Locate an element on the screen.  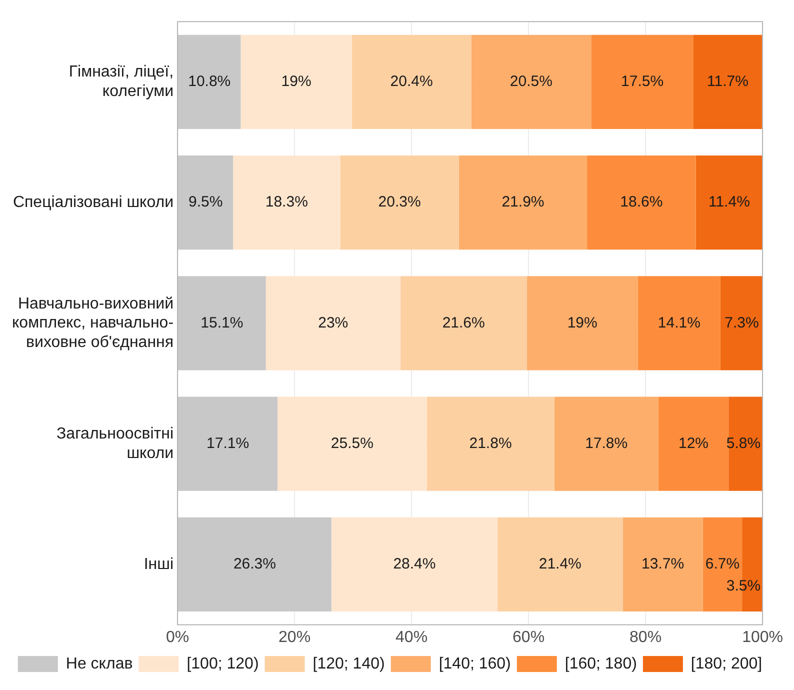
data-label: 18.6% is located at coordinates (641, 202).